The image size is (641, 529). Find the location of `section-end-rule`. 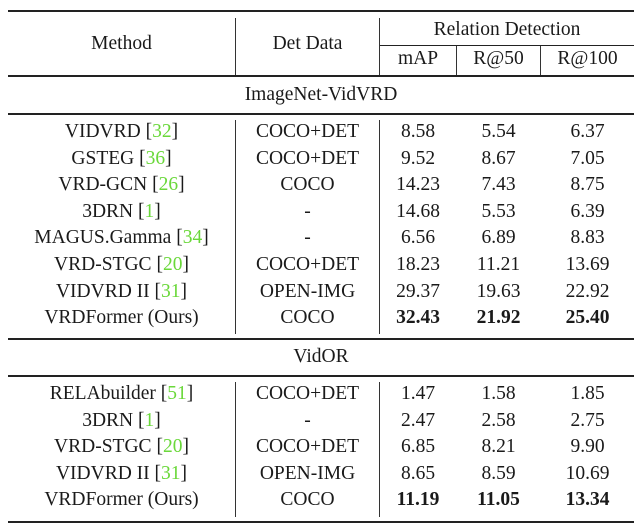

section-end-rule is located at coordinates (321, 339).